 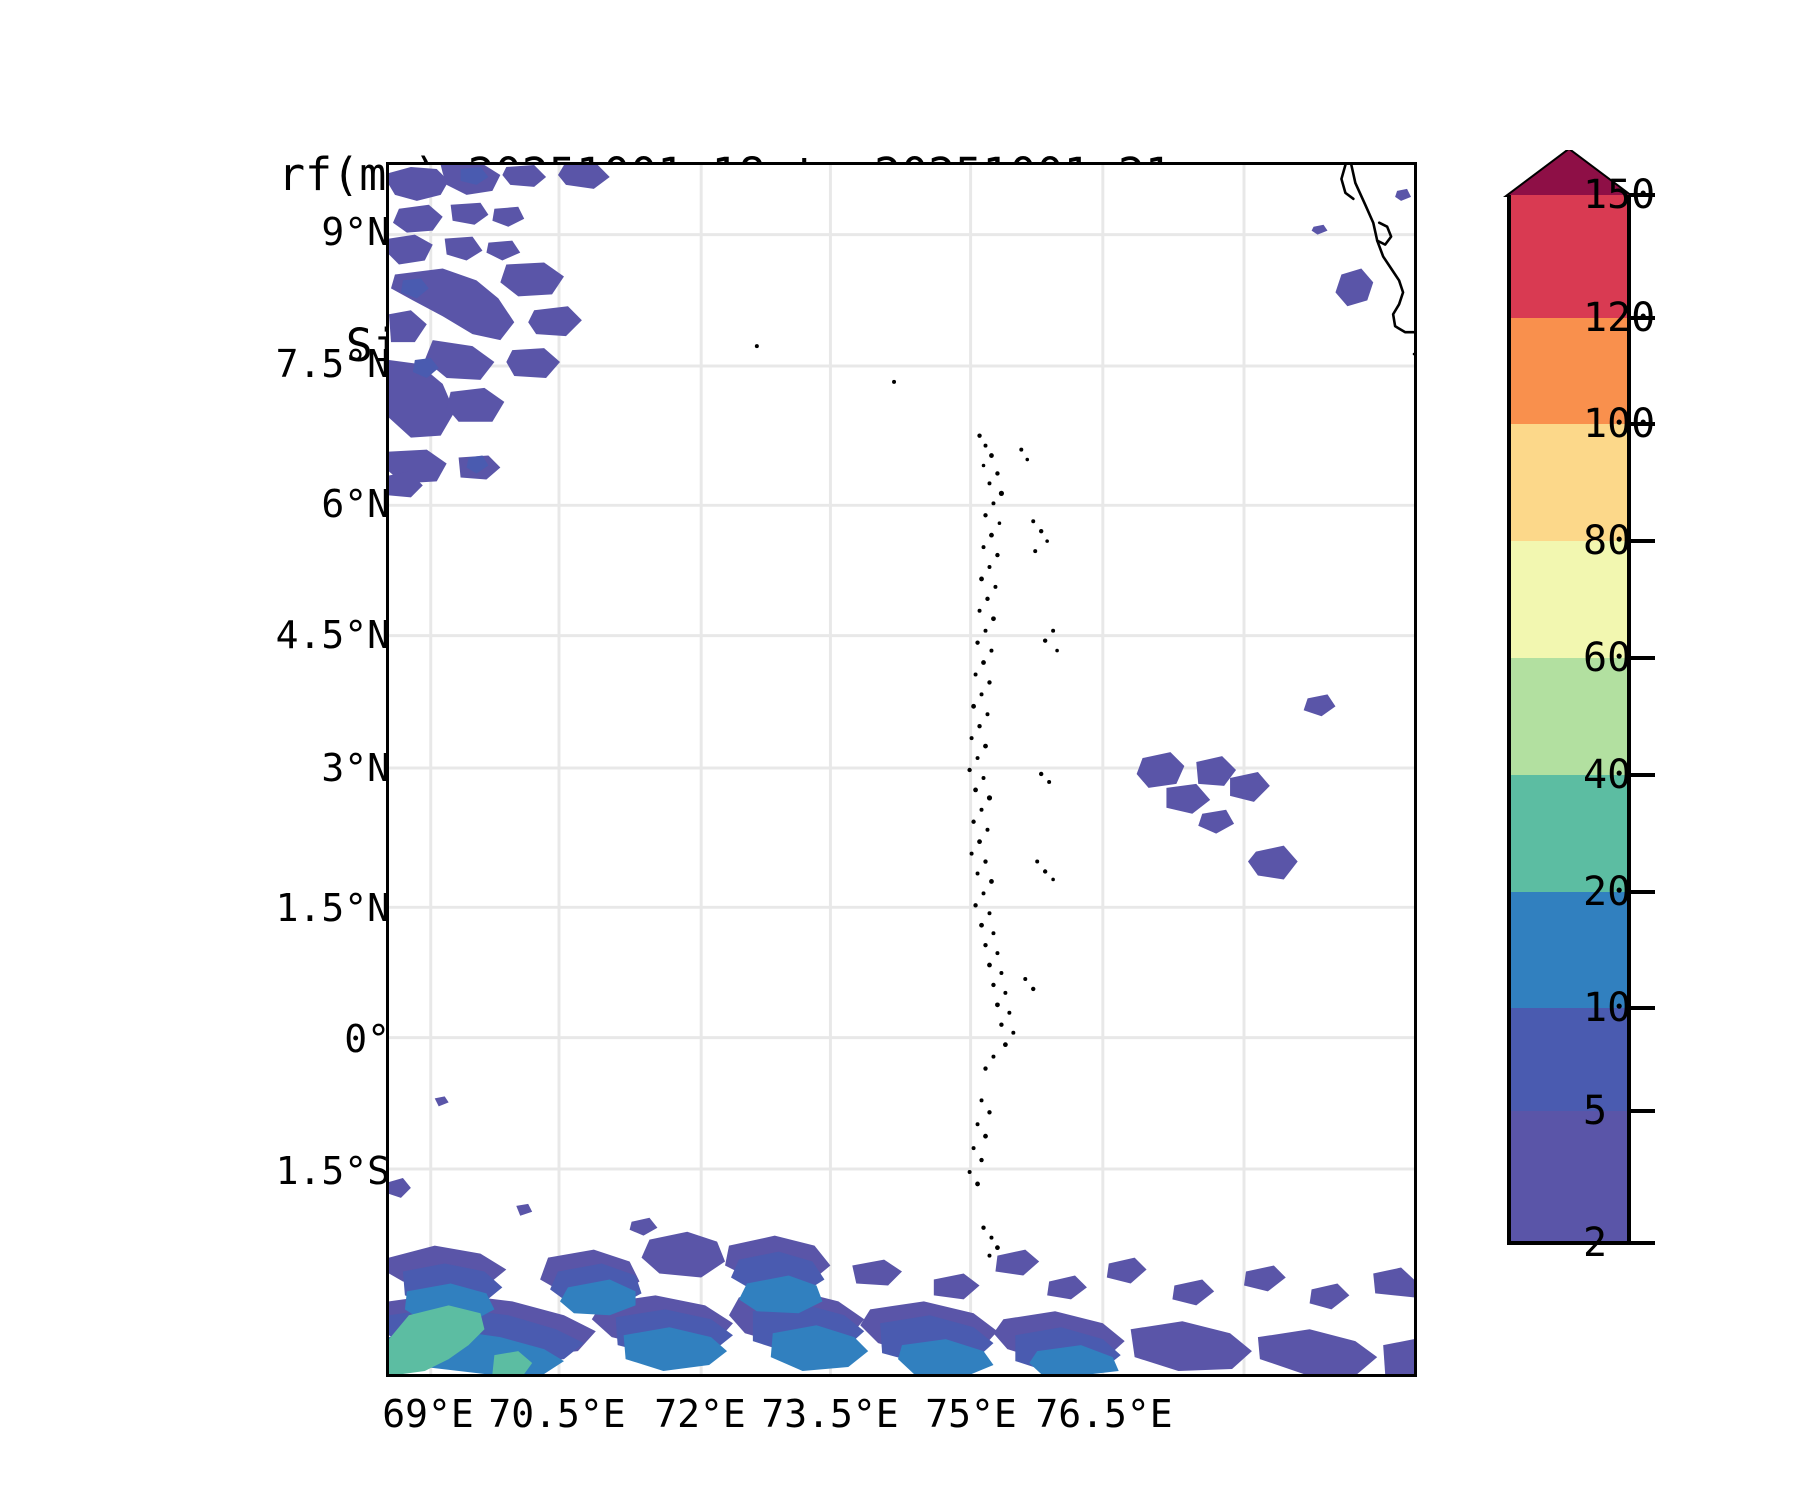 I want to click on xtick-label: 76.5°E, so click(x=1104, y=1414).